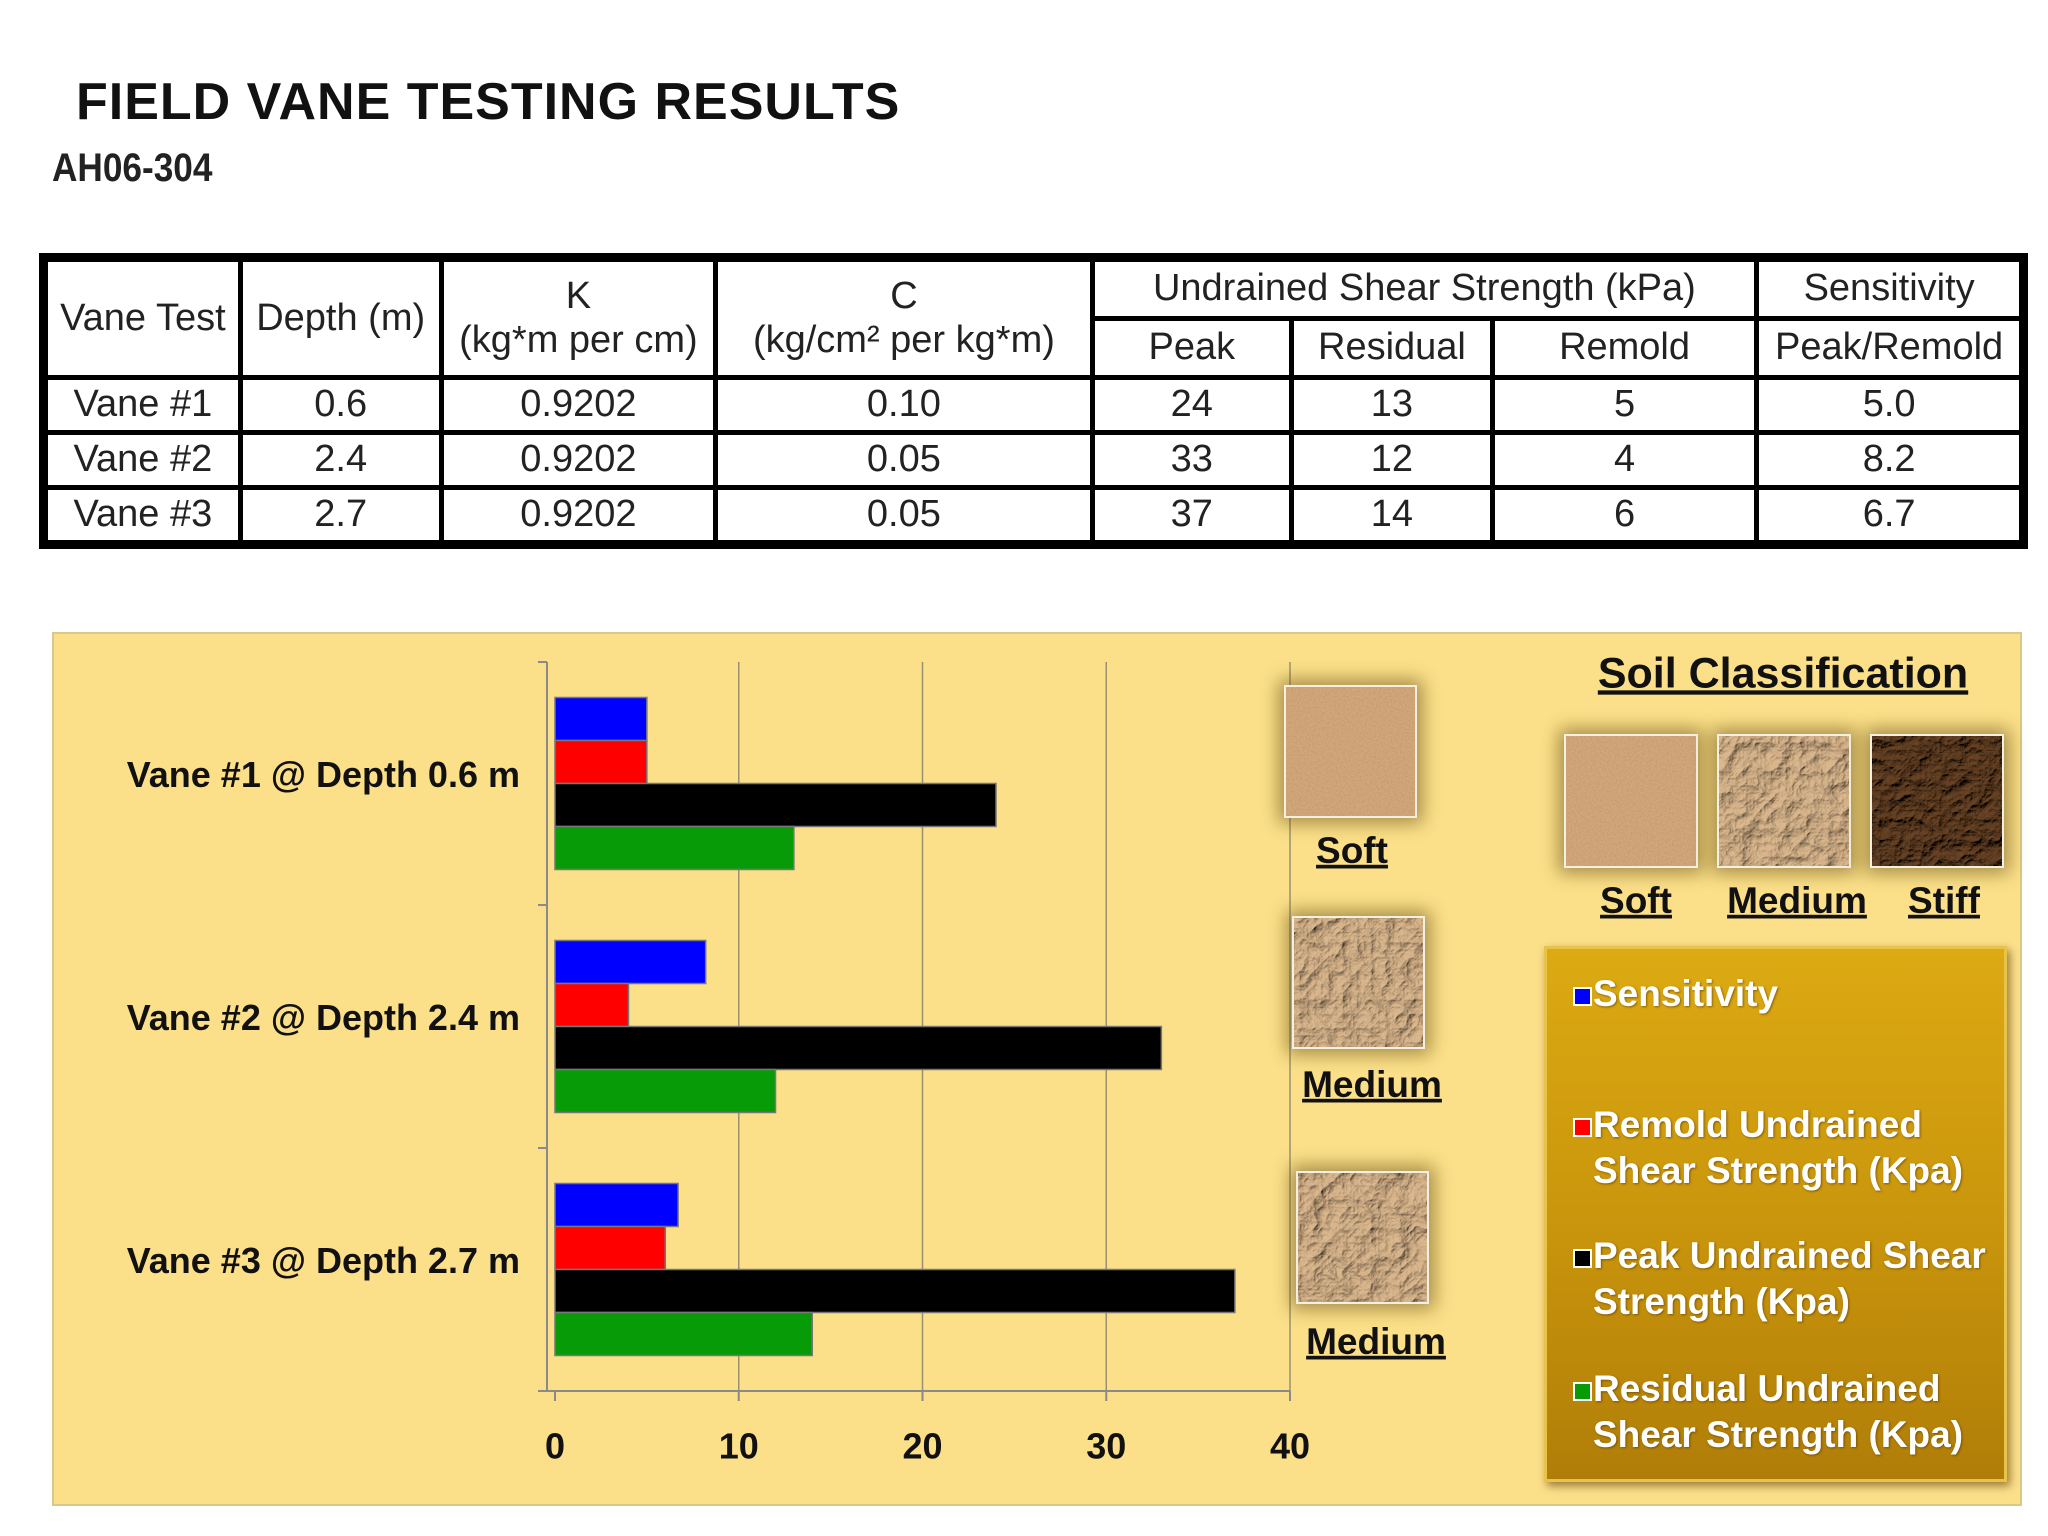 The height and width of the screenshot is (1536, 2048). Describe the element at coordinates (1797, 900) in the screenshot. I see `soil-class-label: Medium` at that location.